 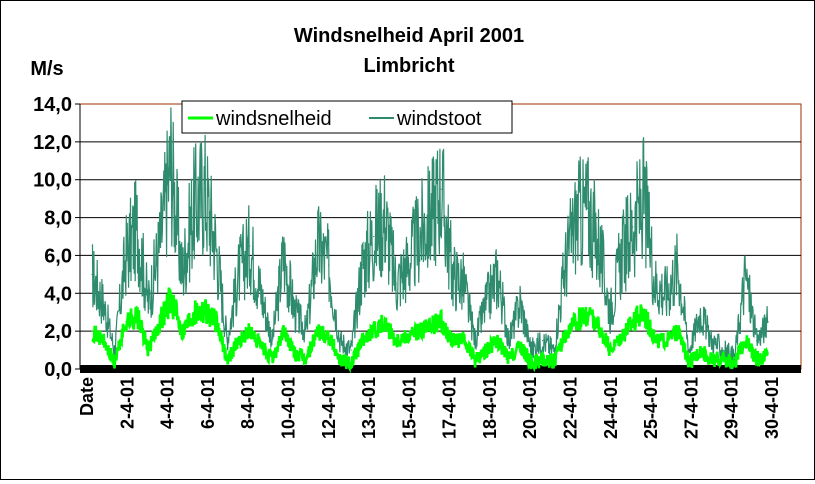 What do you see at coordinates (58, 219) in the screenshot?
I see `y-tick-label: 8,0` at bounding box center [58, 219].